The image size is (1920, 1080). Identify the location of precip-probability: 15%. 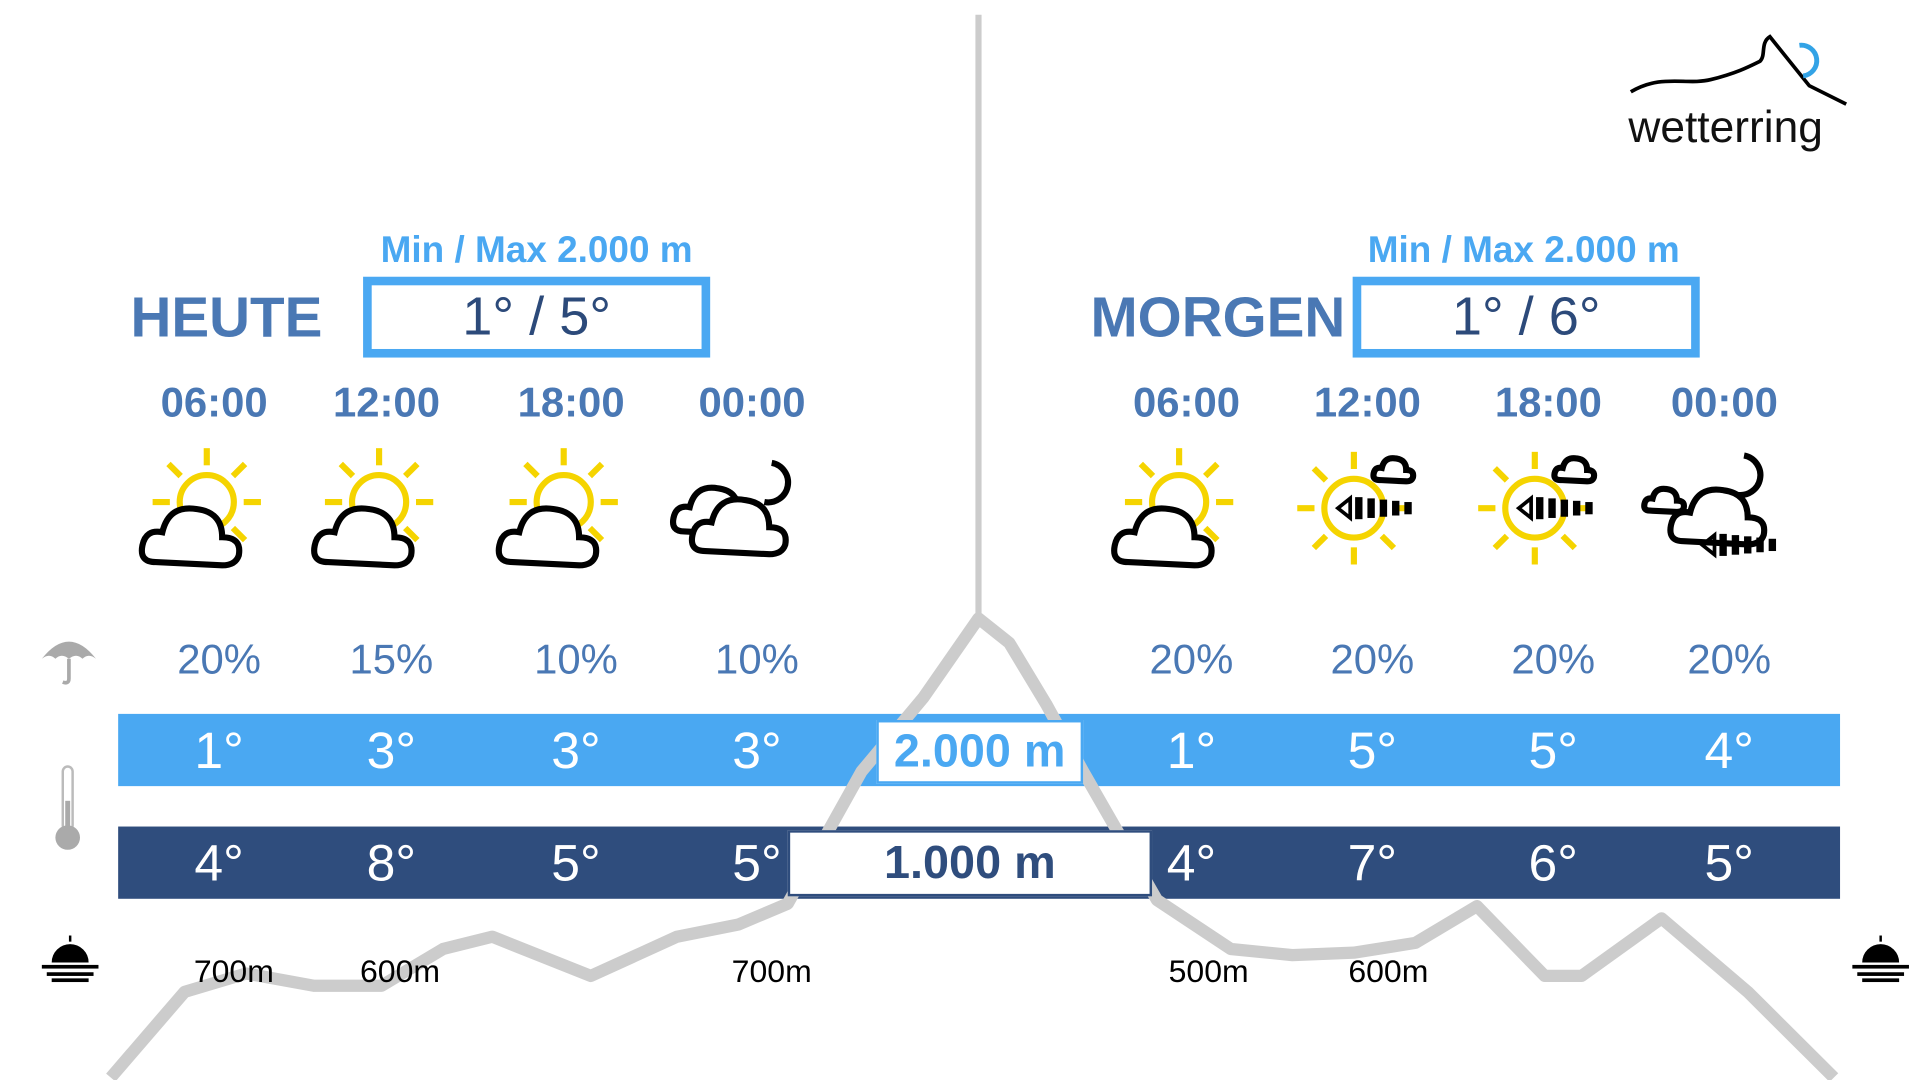
(391, 660).